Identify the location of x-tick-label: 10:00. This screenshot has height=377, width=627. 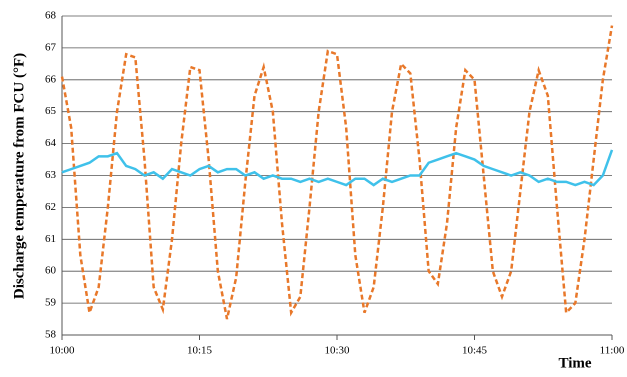
(62, 351).